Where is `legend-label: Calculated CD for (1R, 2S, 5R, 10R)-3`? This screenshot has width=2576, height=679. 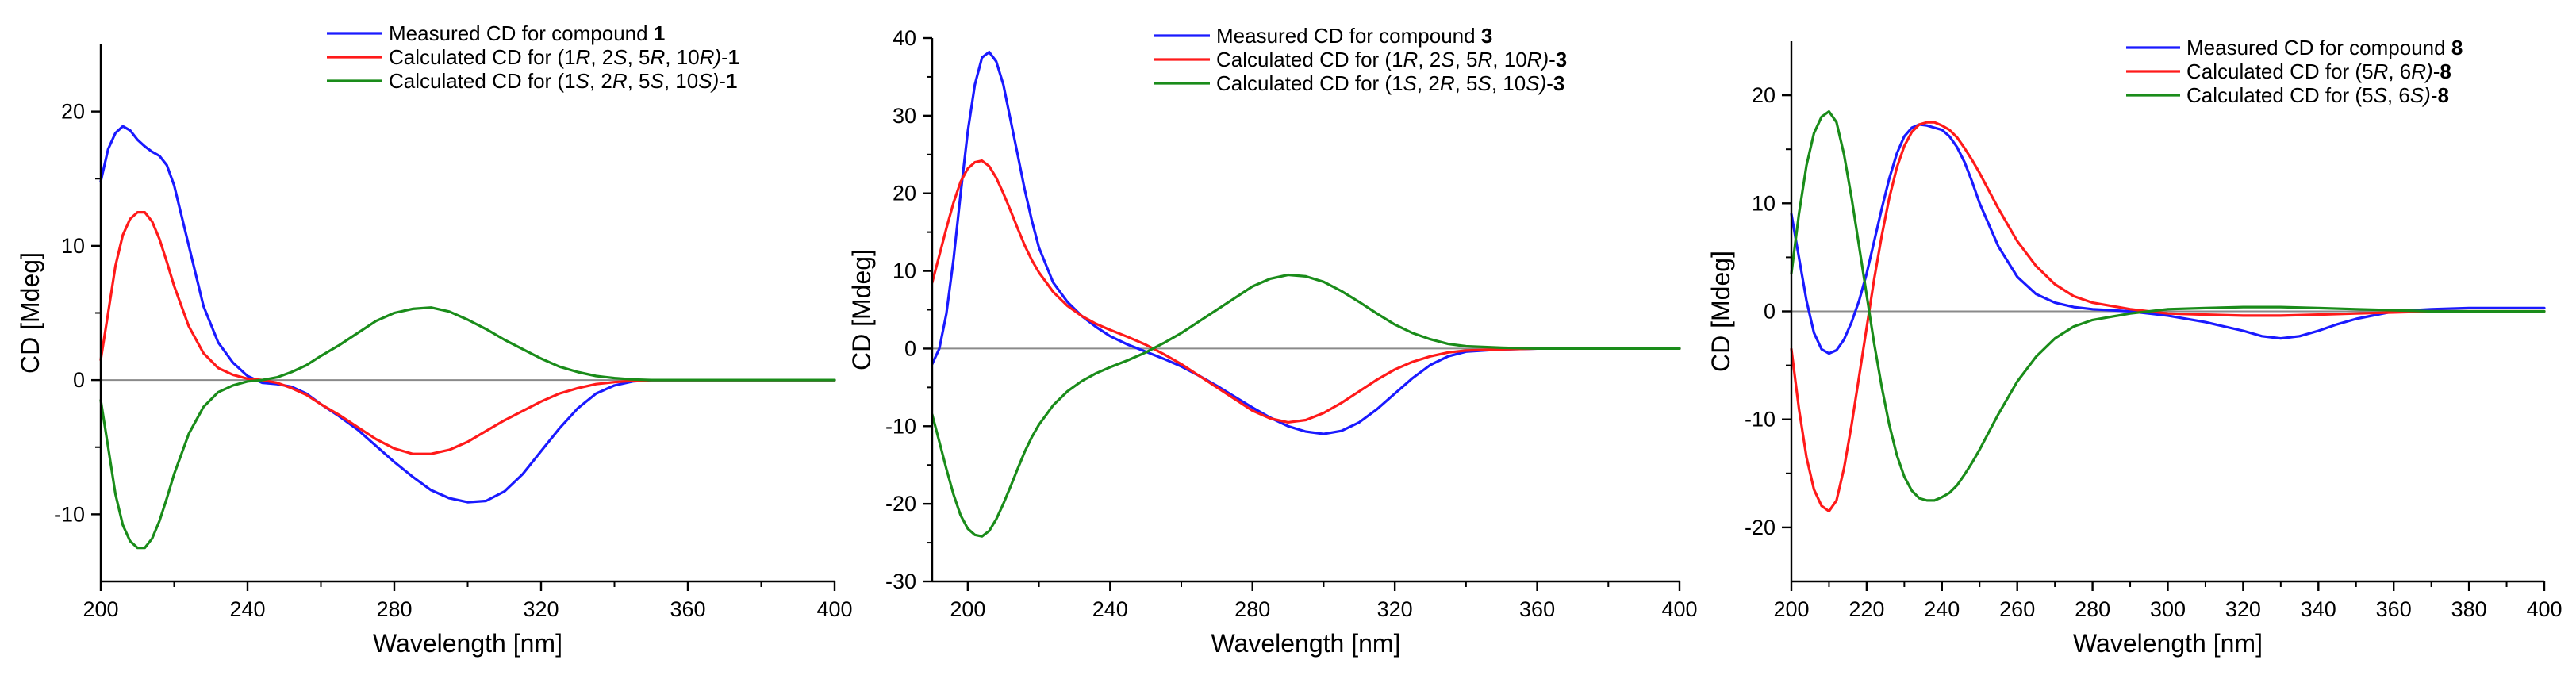
legend-label: Calculated CD for (1R, 2S, 5R, 10R)-3 is located at coordinates (1391, 60).